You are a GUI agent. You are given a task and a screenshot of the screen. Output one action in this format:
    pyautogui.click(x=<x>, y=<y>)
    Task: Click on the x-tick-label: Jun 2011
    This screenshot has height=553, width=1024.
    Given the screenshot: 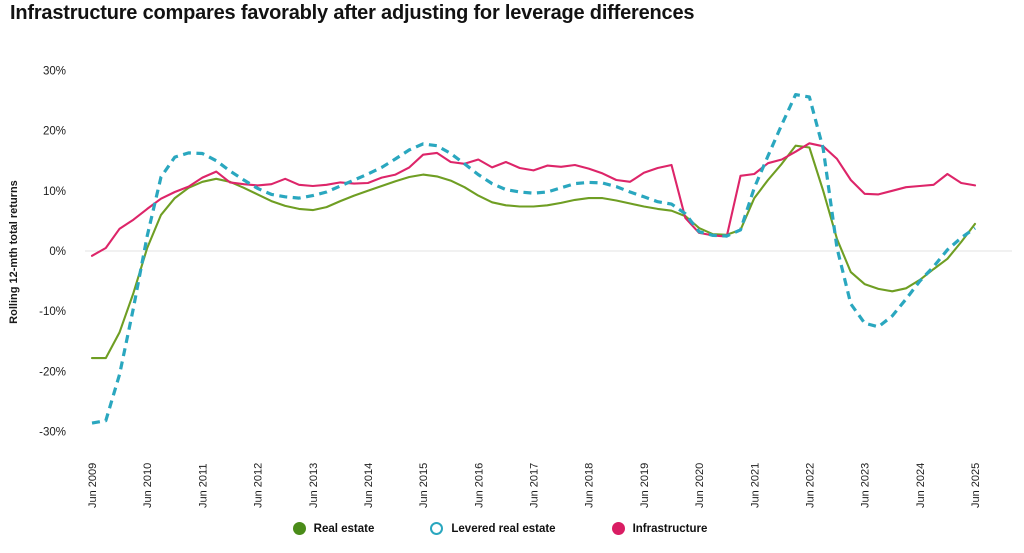 What is the action you would take?
    pyautogui.click(x=203, y=486)
    